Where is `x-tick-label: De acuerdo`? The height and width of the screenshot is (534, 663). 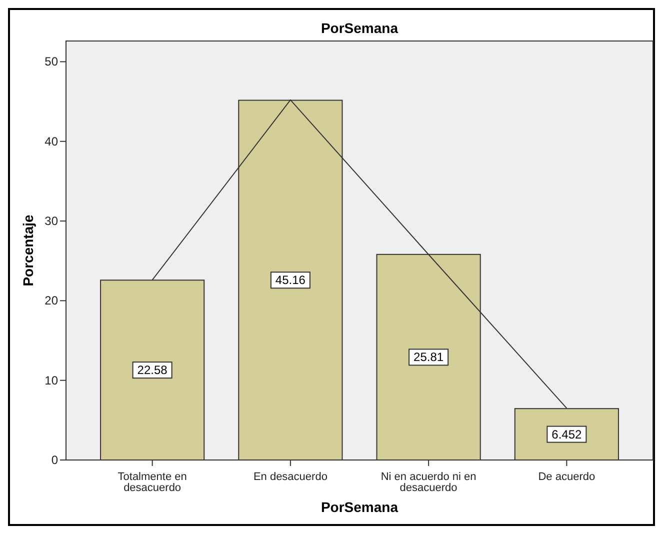
x-tick-label: De acuerdo is located at coordinates (567, 477).